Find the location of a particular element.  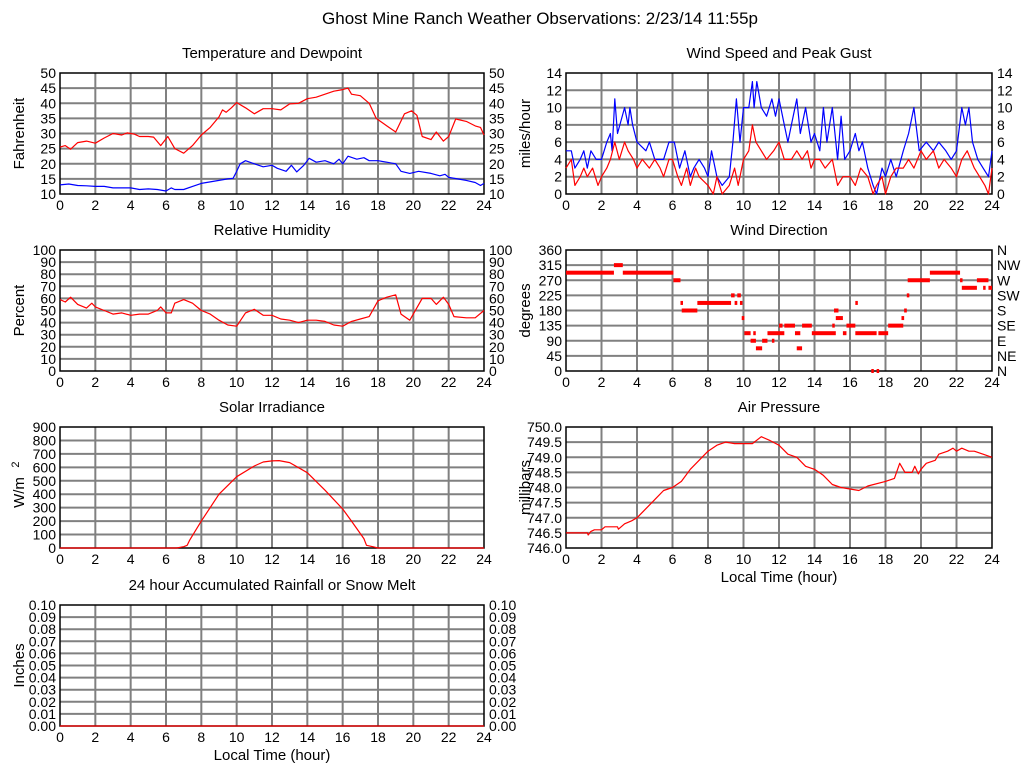

y-tick-label: 200 is located at coordinates (45, 521).